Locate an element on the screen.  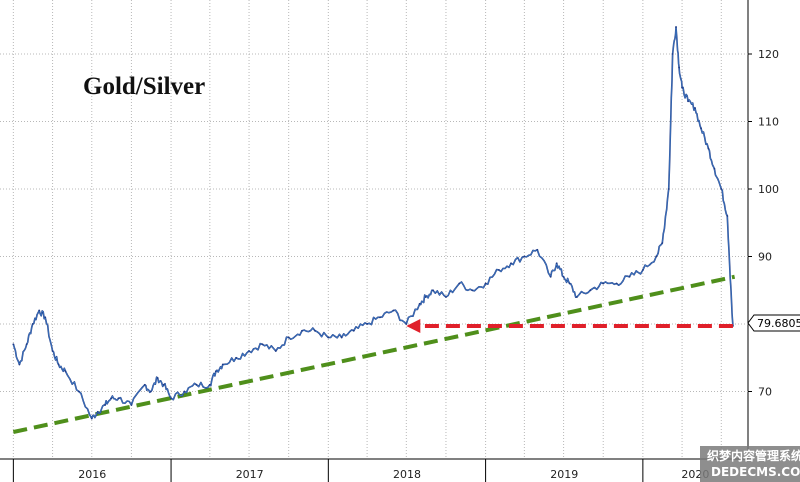
watermark: 织梦内容管理系统 DEDECMS.COM is located at coordinates (750, 464).